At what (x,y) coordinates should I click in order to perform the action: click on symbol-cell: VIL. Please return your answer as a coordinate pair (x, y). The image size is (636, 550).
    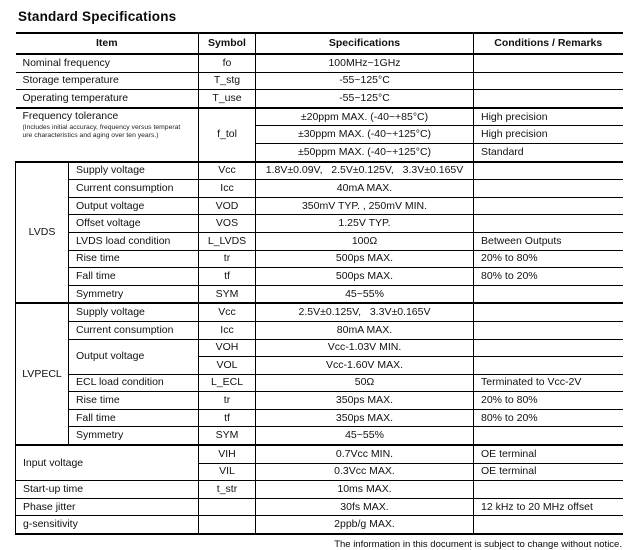
    Looking at the image, I should click on (227, 472).